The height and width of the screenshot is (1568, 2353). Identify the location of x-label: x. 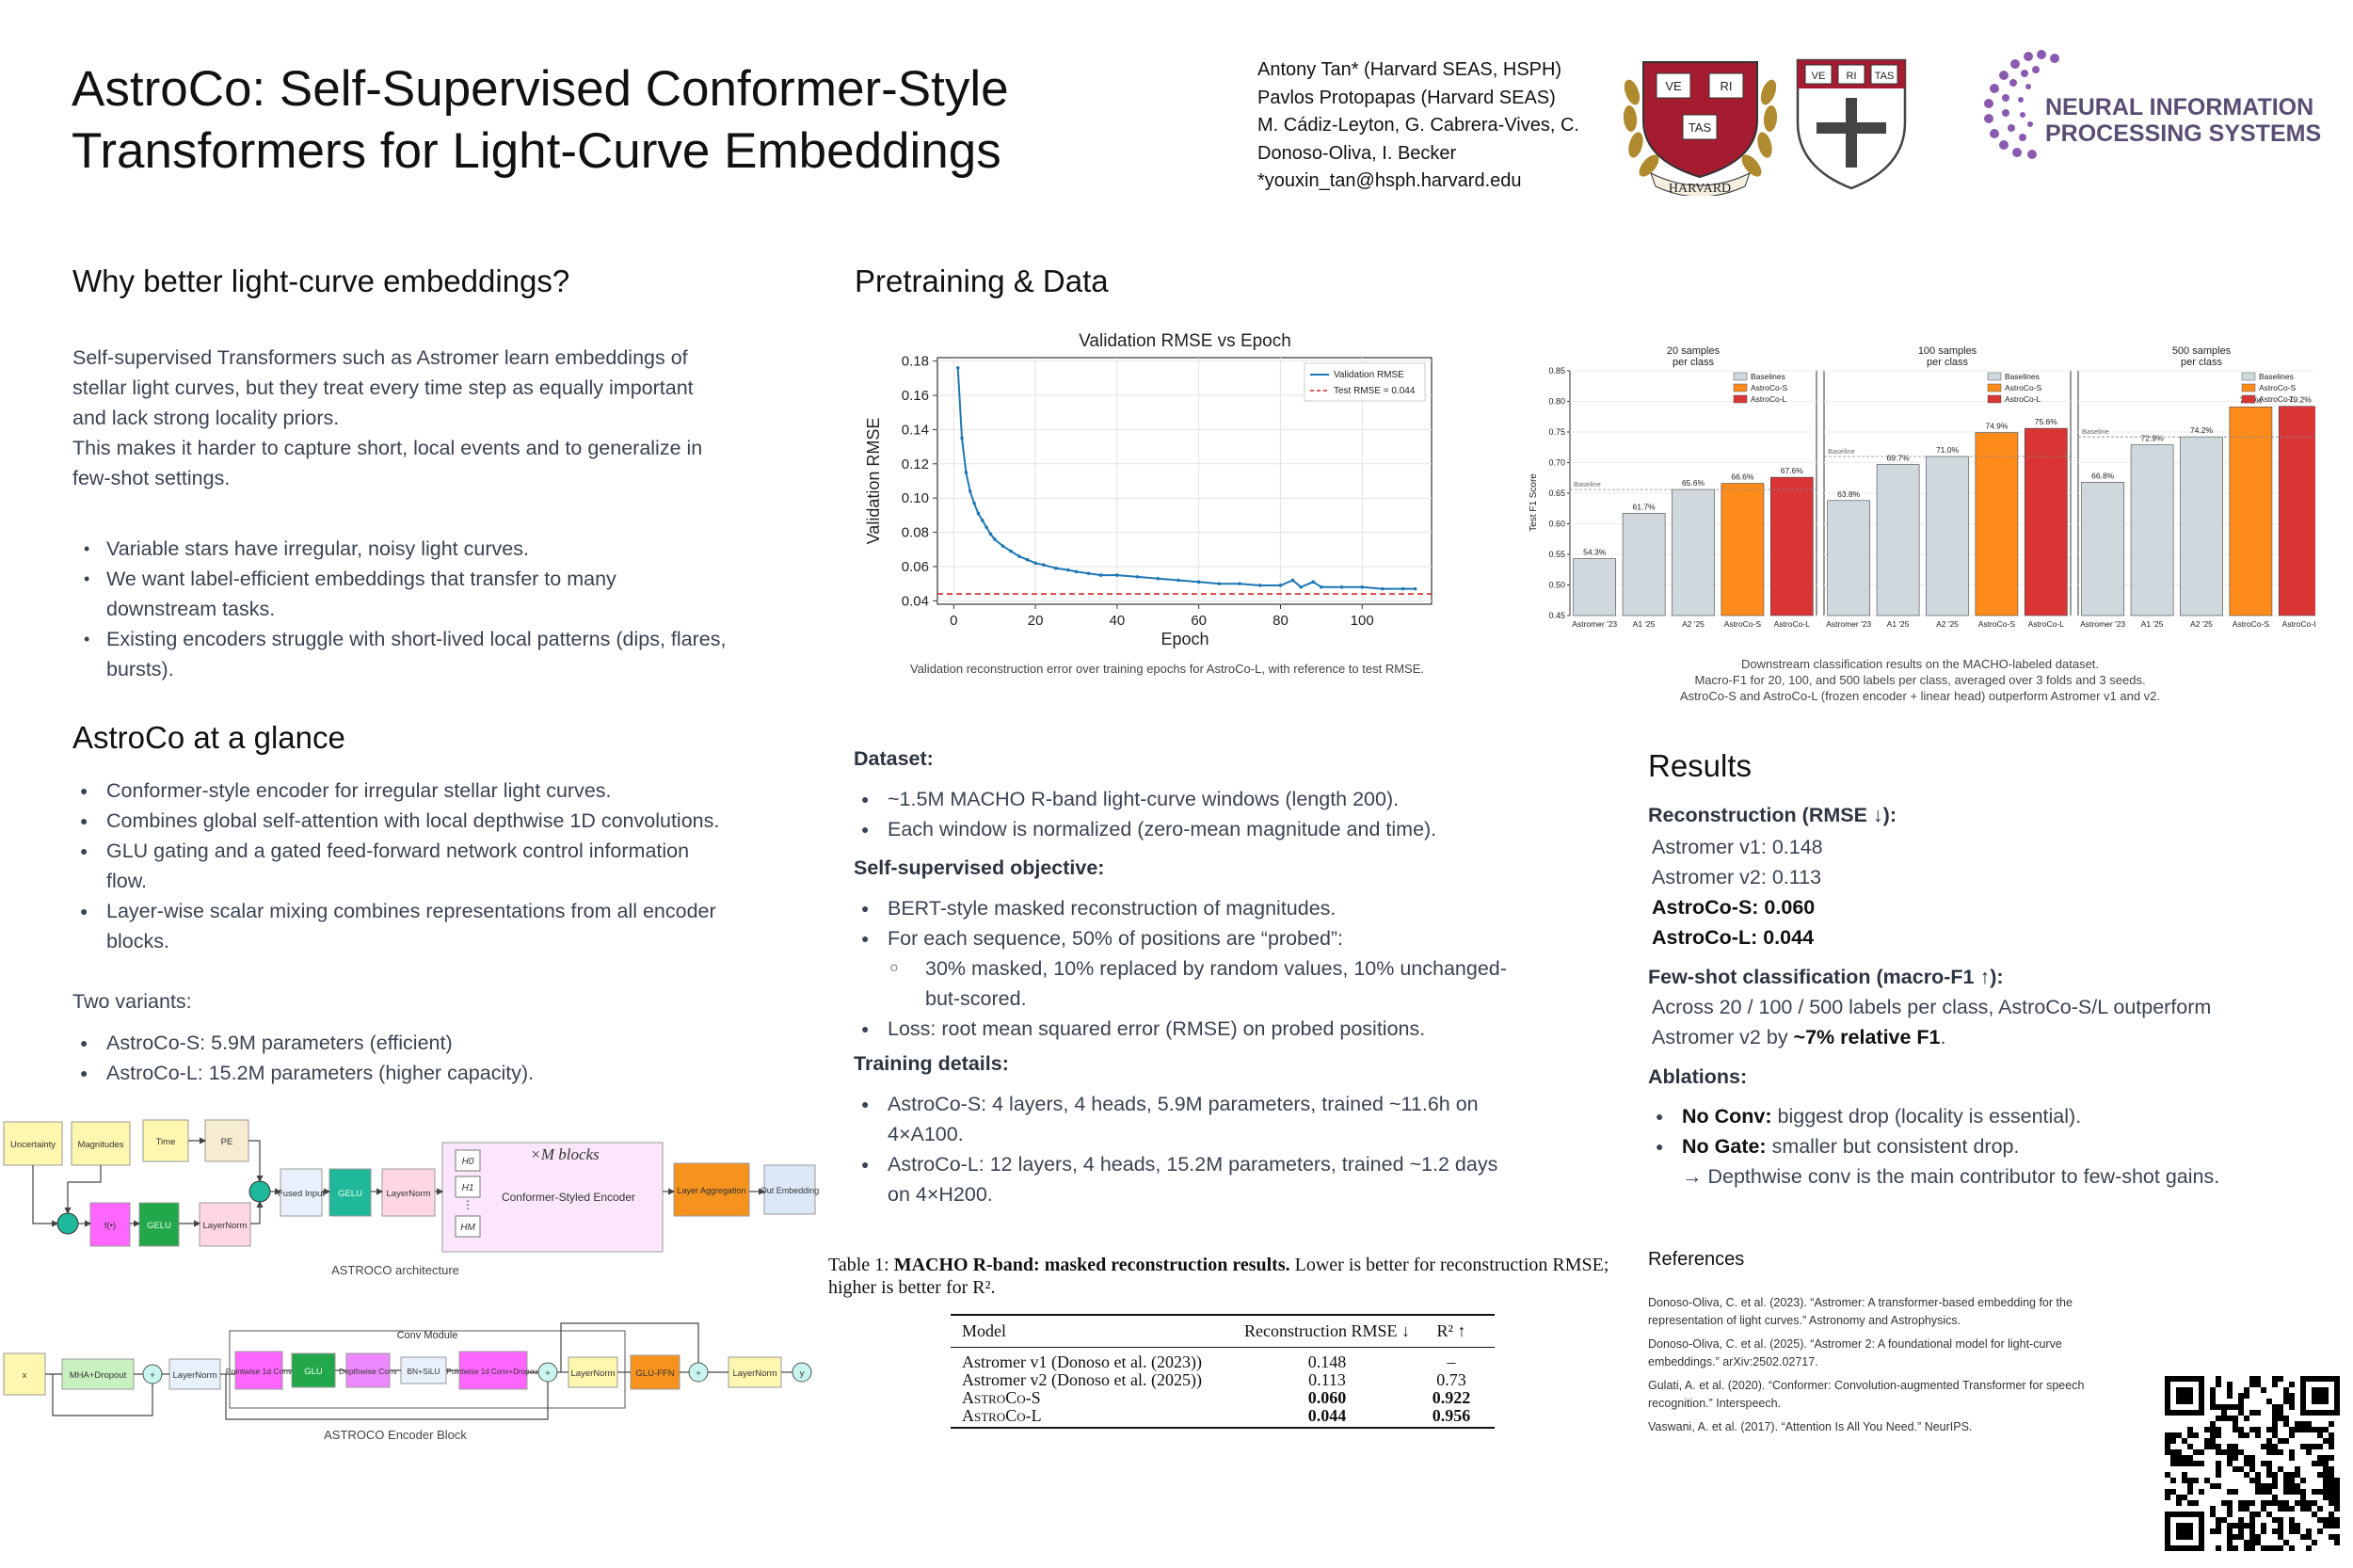
(25, 1375).